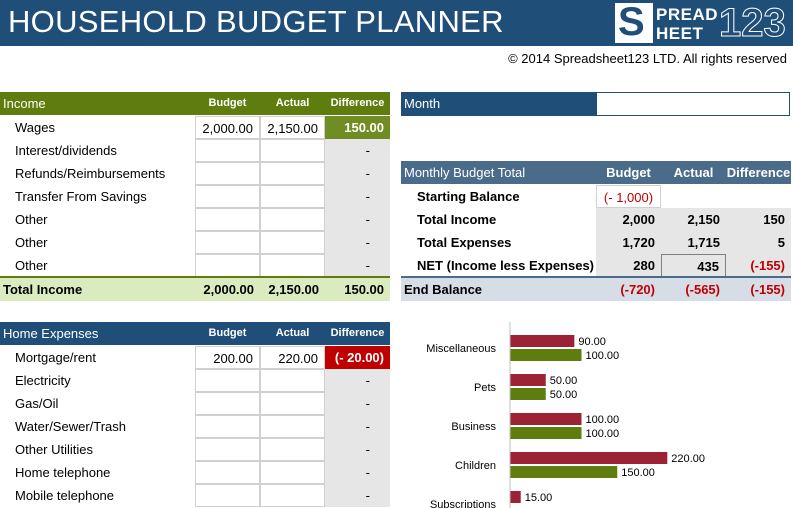  I want to click on row-label: Gas/Oil, so click(37, 403).